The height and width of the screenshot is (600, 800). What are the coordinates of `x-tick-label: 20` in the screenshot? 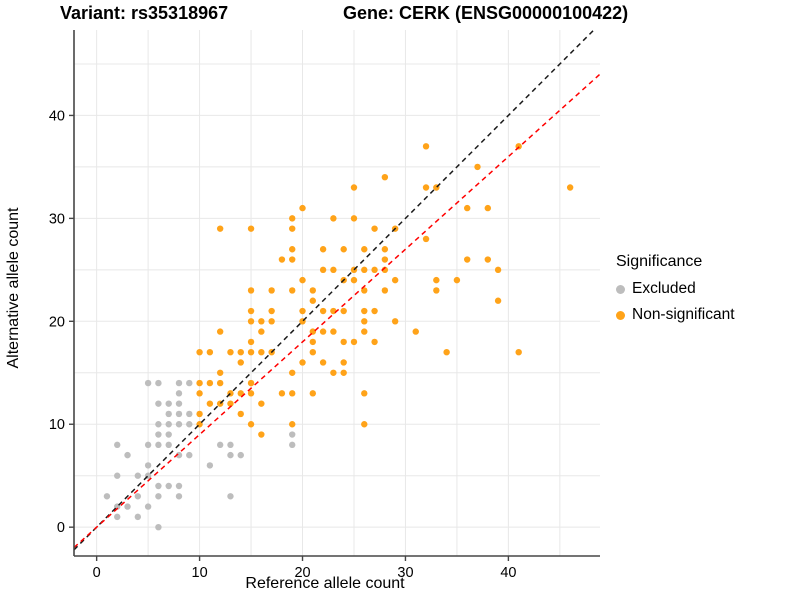 It's located at (302, 573).